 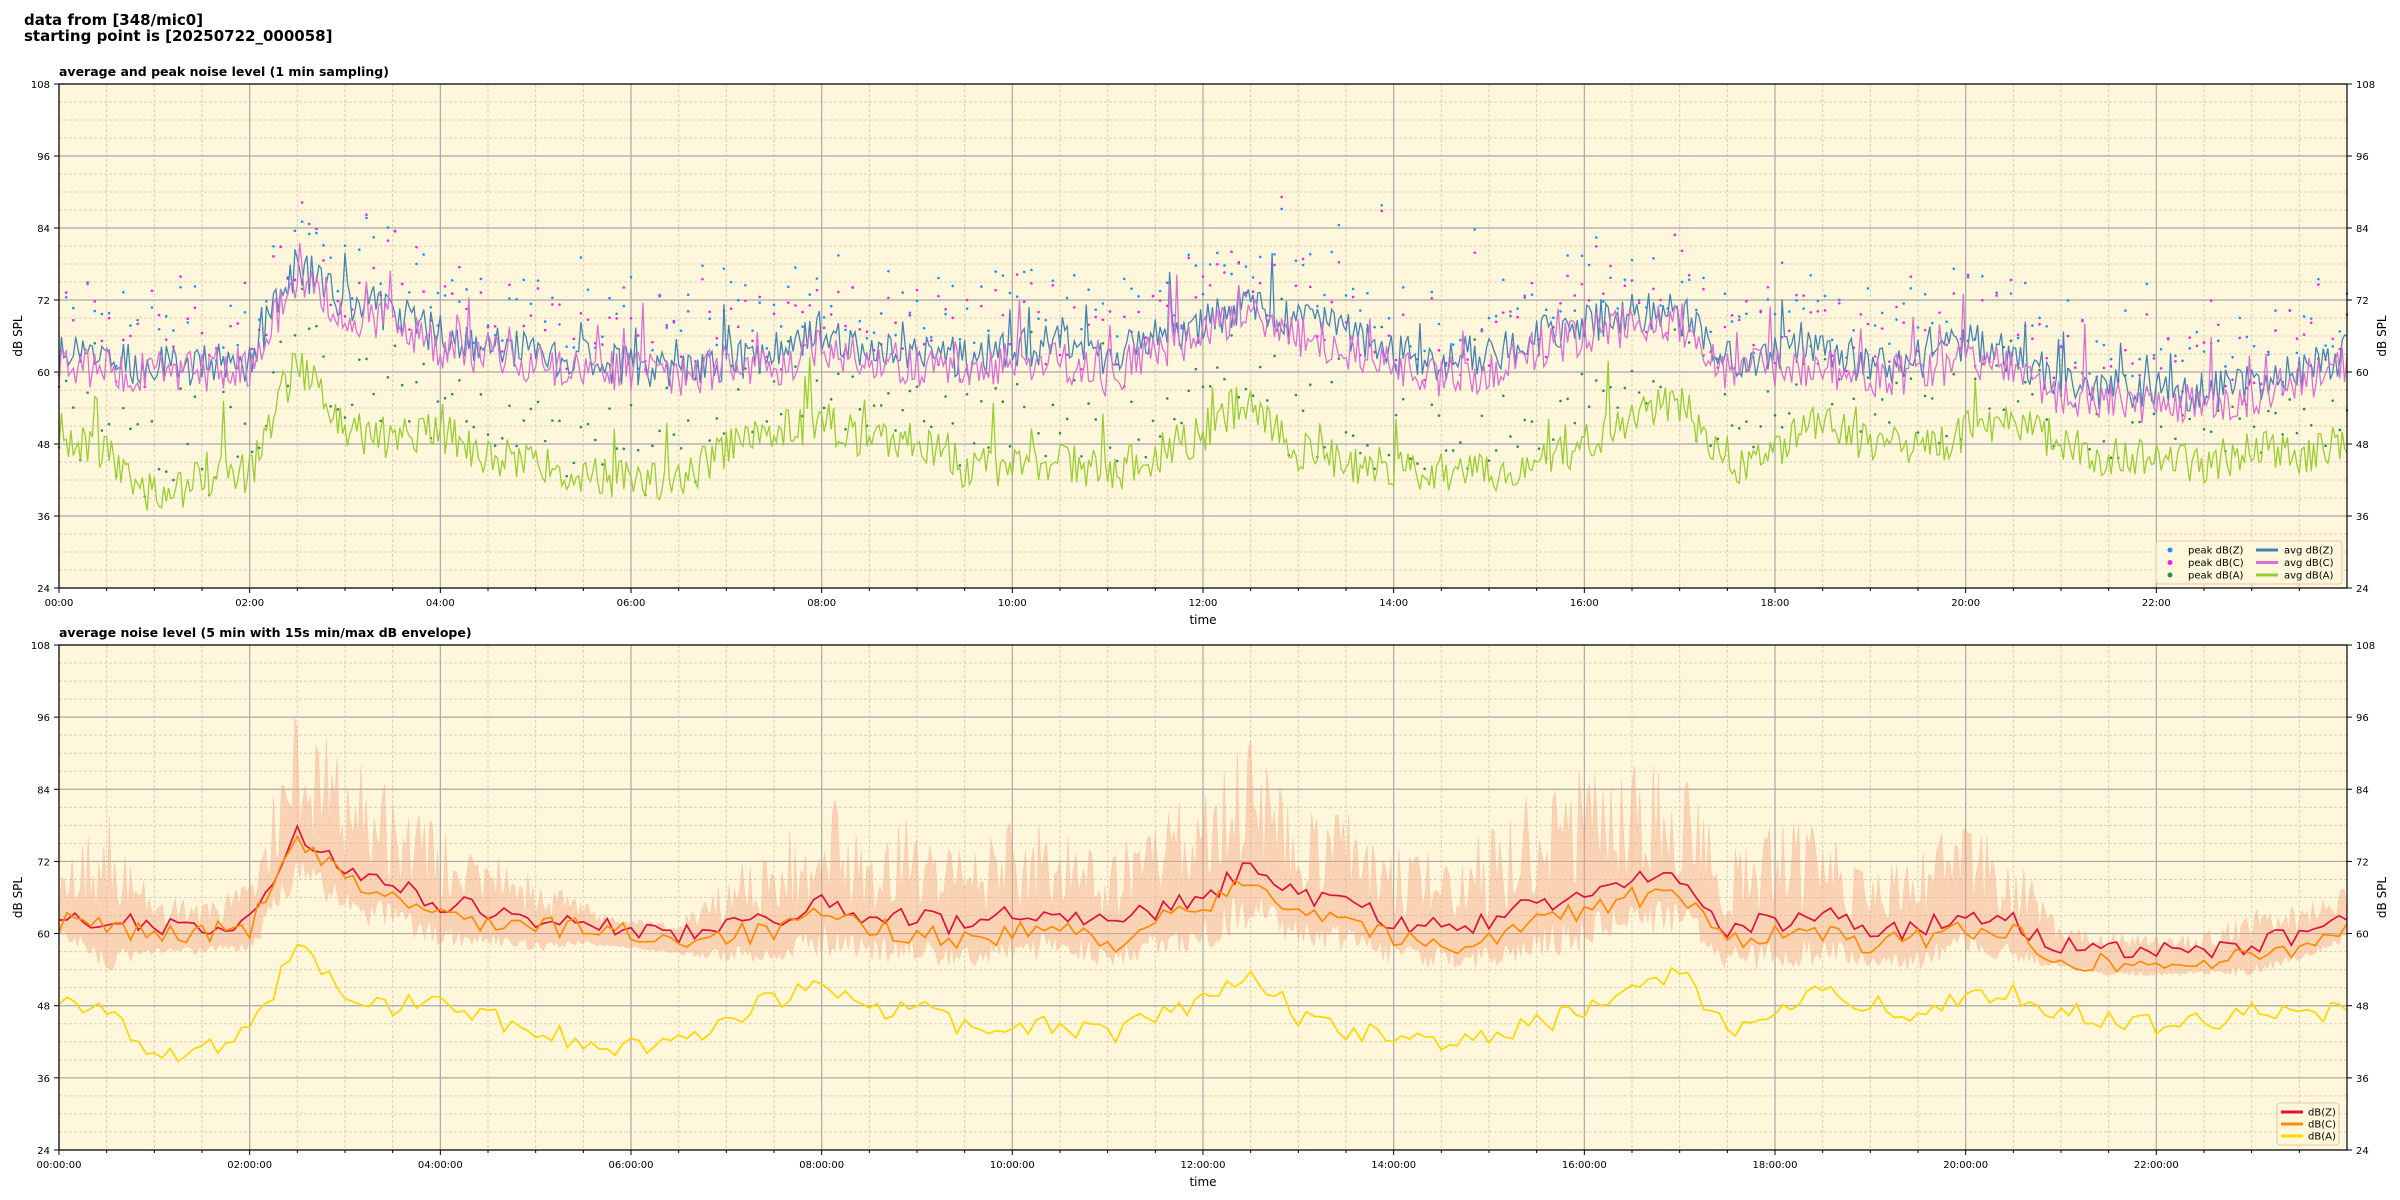 What do you see at coordinates (18, 898) in the screenshot?
I see `y-axis-label-left: dB SPL` at bounding box center [18, 898].